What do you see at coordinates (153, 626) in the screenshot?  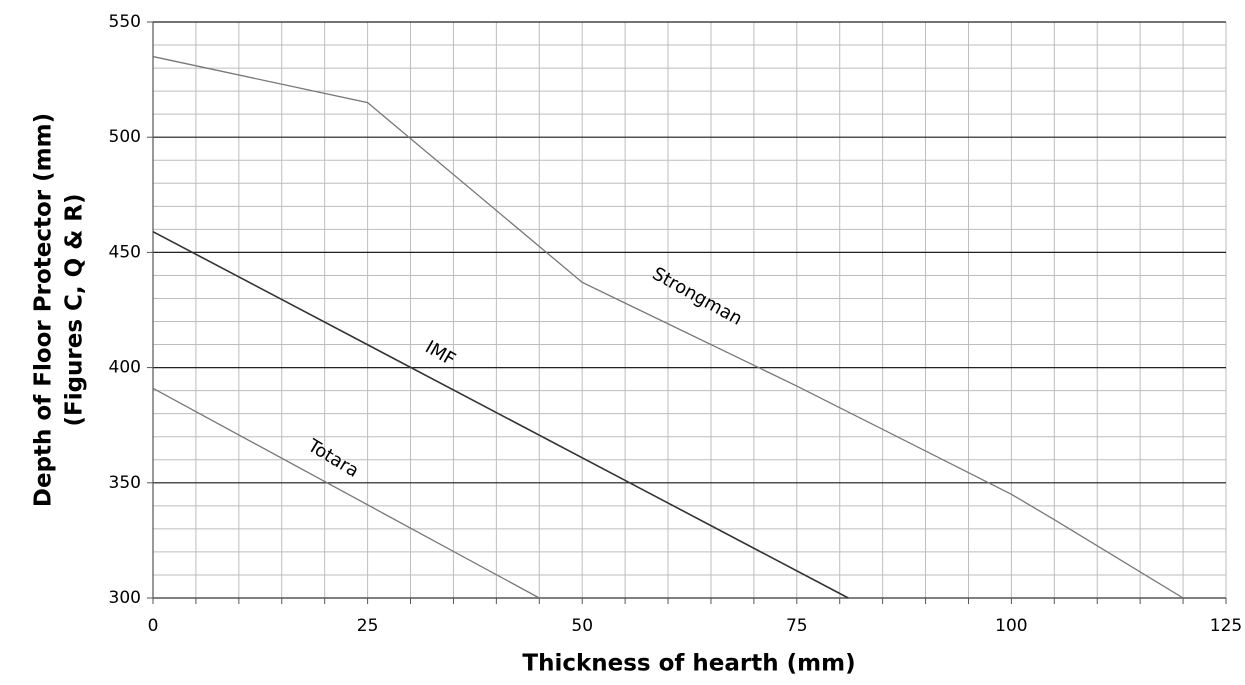 I see `x-tick-label: 0` at bounding box center [153, 626].